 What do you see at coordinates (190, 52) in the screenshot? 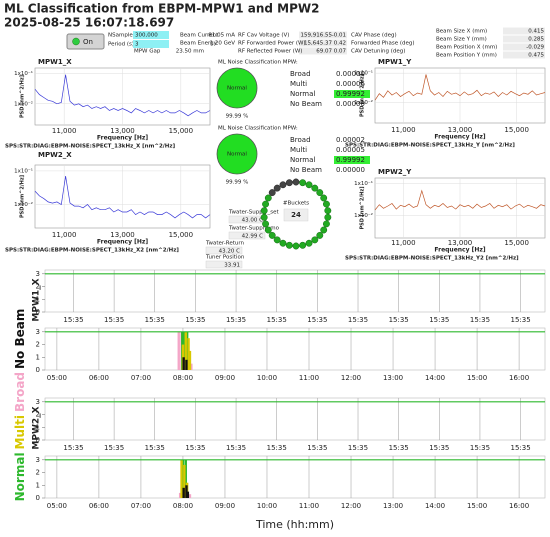
I see `readout-value: 23.50 mm` at bounding box center [190, 52].